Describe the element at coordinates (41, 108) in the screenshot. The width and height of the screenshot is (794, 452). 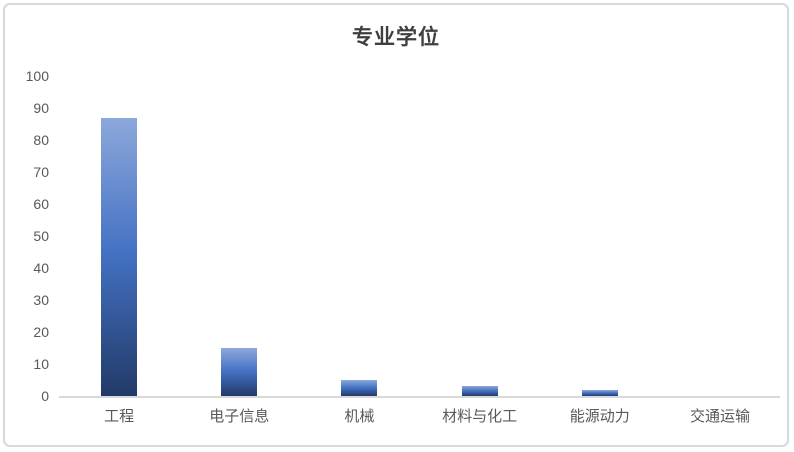
I see `y-tick-label: 90` at that location.